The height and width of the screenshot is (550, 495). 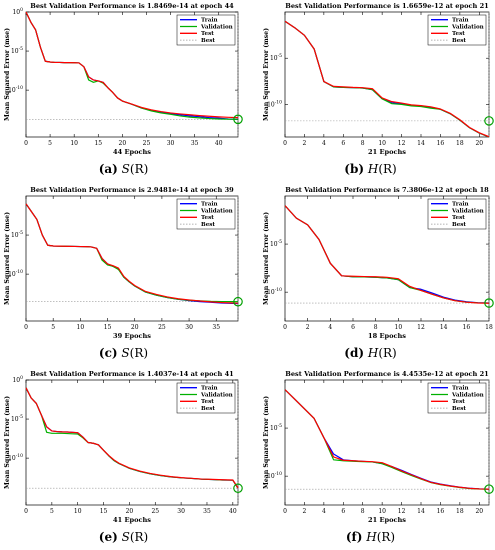 I want to click on caption-b: (b) H(R), so click(x=370, y=169).